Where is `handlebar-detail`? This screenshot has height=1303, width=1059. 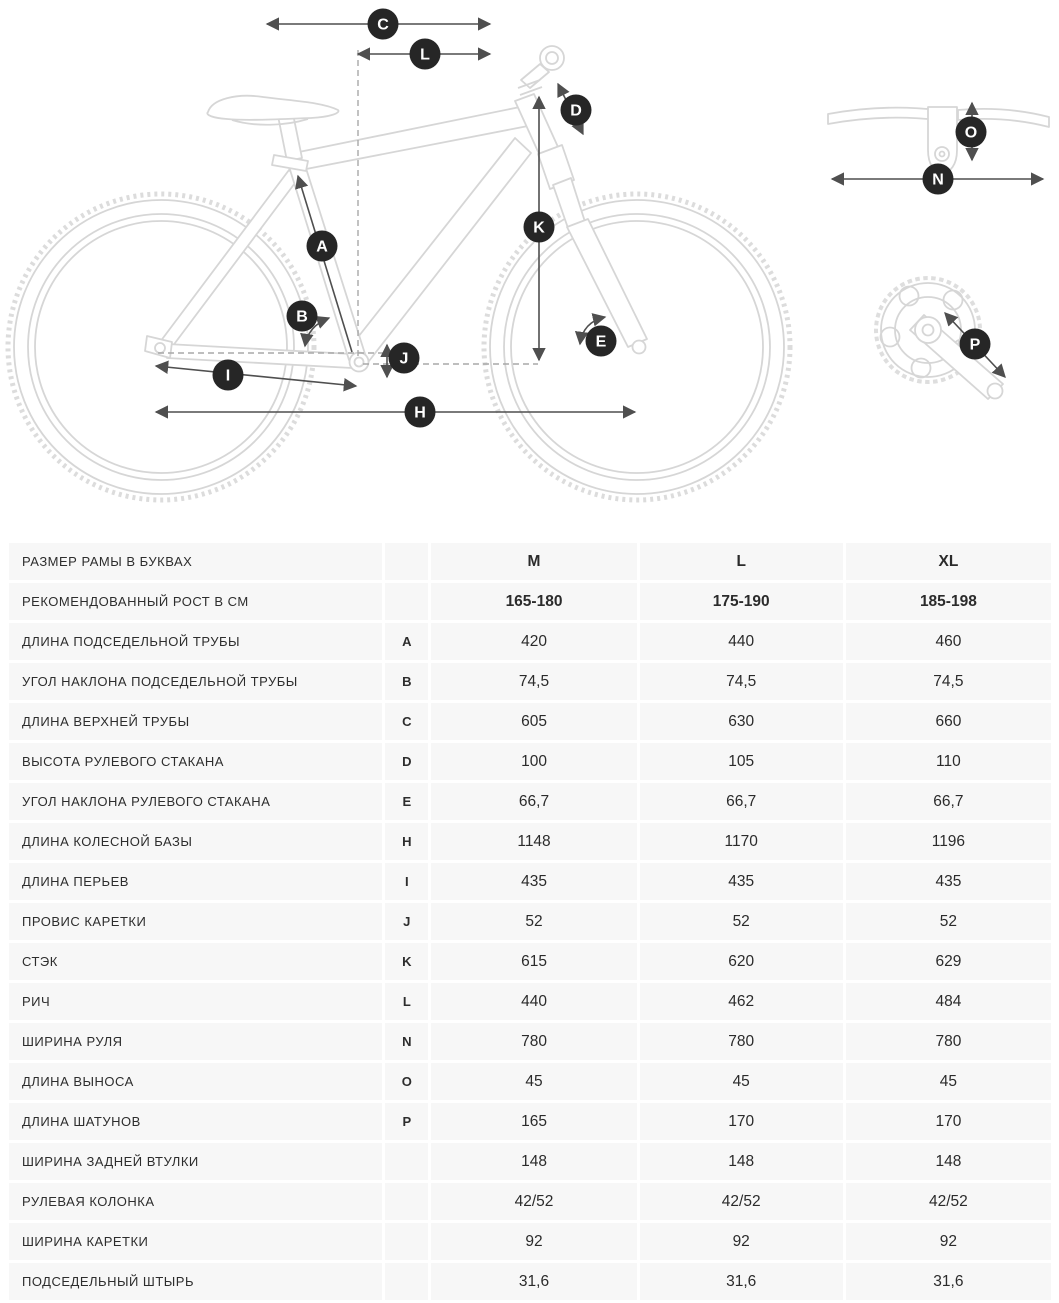
handlebar-detail is located at coordinates (938, 140).